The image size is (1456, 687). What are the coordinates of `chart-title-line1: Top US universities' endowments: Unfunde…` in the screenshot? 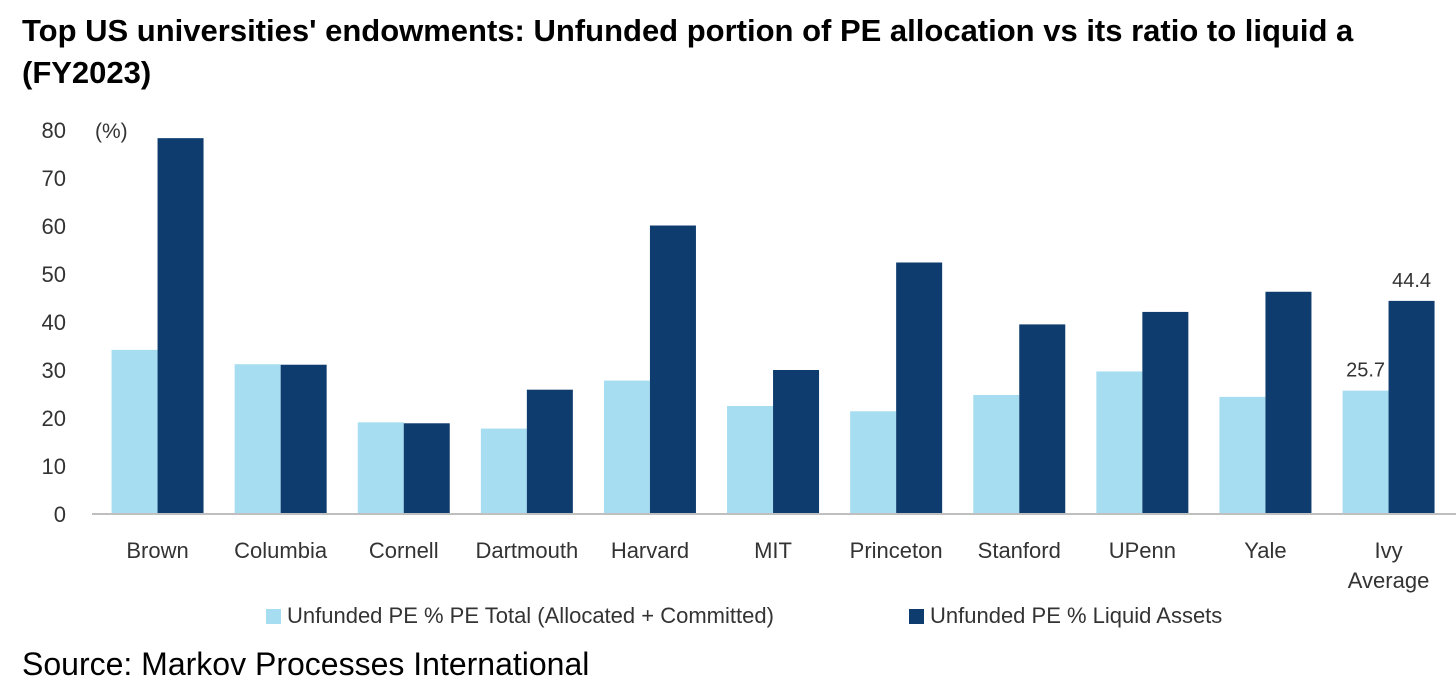 It's located at (688, 30).